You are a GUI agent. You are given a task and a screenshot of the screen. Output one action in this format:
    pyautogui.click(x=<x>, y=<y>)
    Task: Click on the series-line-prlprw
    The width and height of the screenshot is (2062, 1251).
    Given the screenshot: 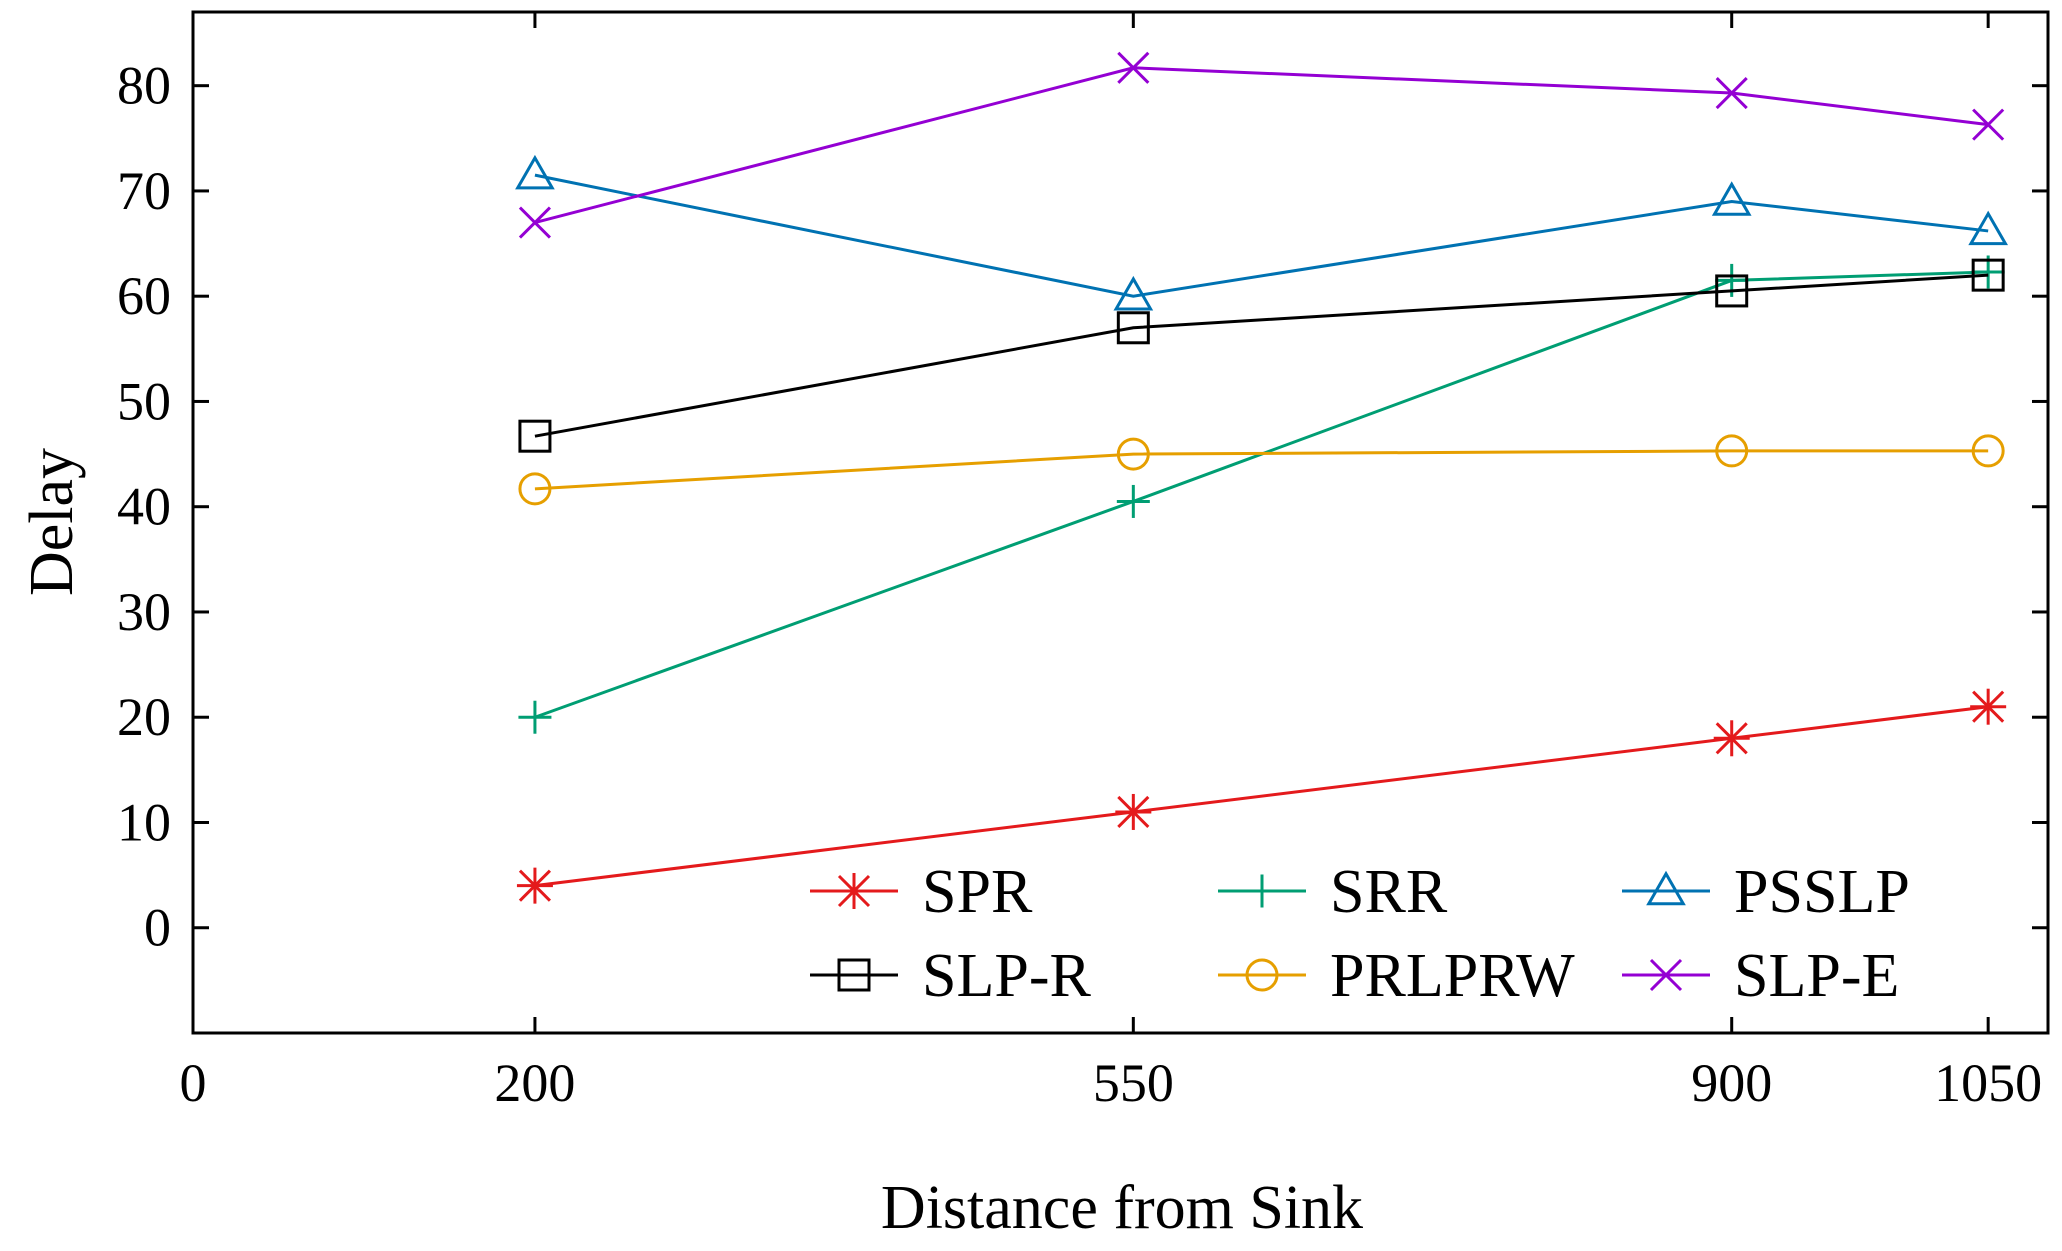 What is the action you would take?
    pyautogui.click(x=1261, y=470)
    